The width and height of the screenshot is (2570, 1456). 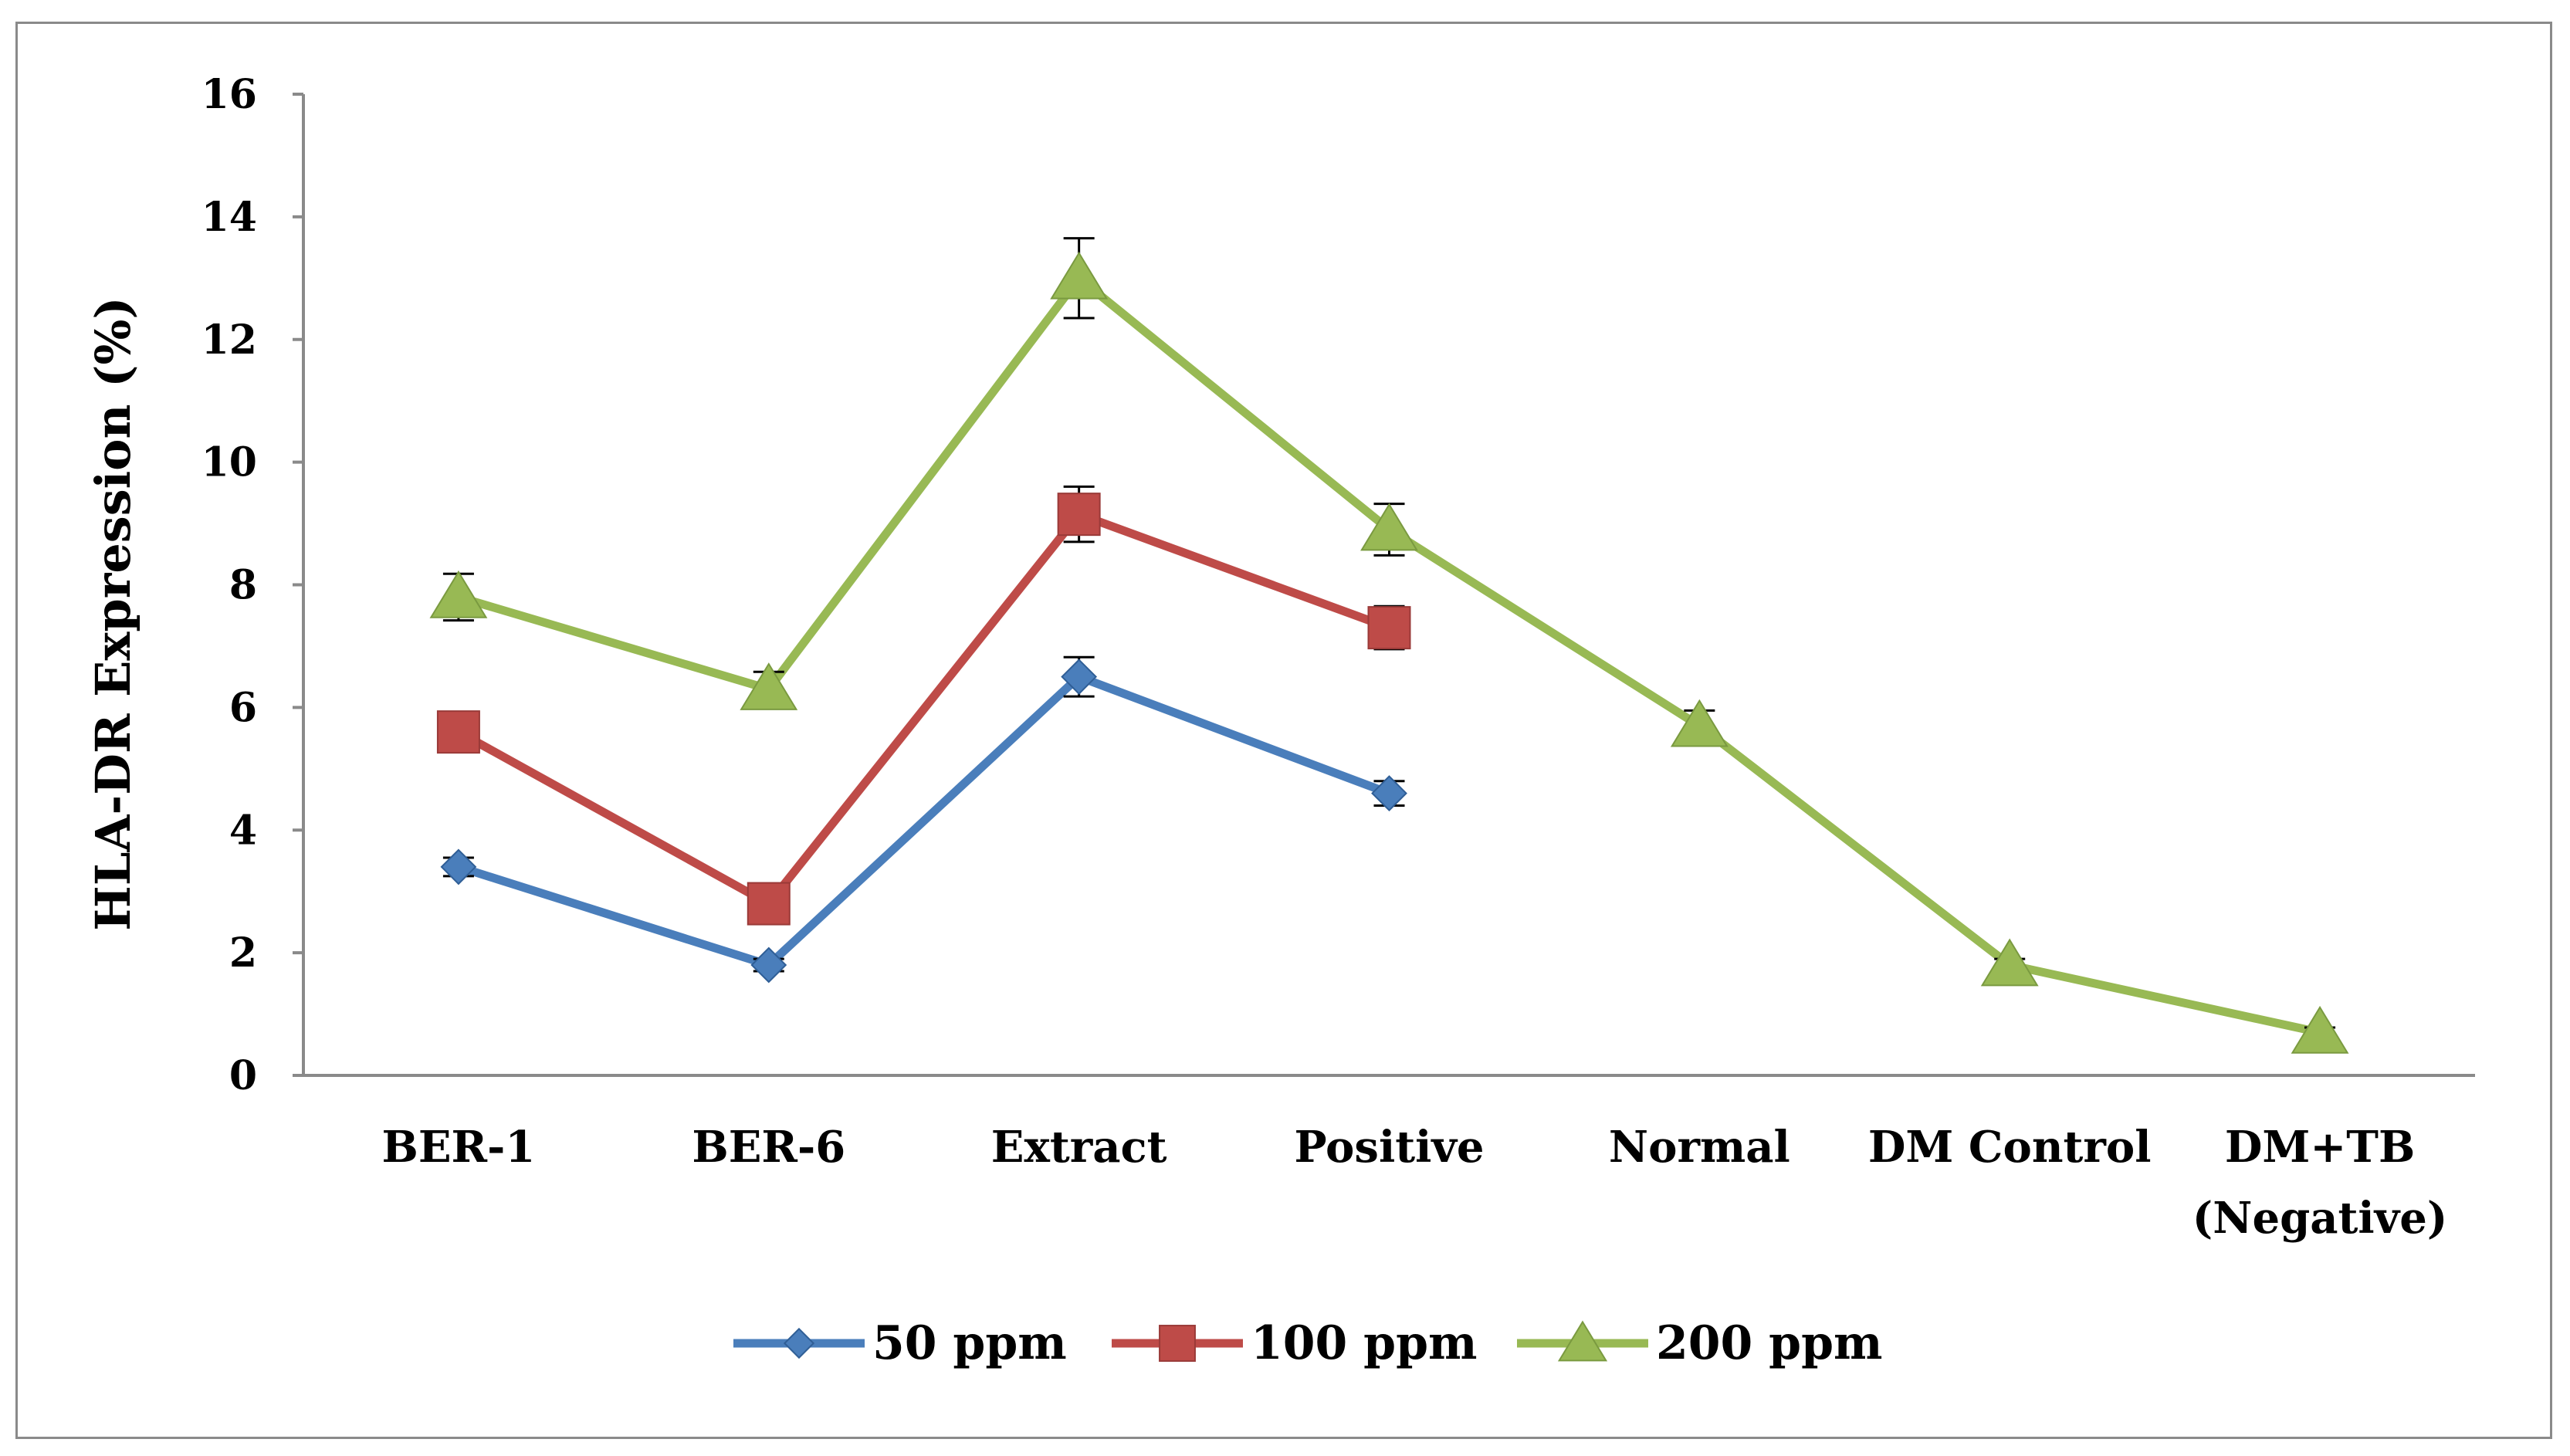 What do you see at coordinates (243, 953) in the screenshot?
I see `y-tick-label: 2` at bounding box center [243, 953].